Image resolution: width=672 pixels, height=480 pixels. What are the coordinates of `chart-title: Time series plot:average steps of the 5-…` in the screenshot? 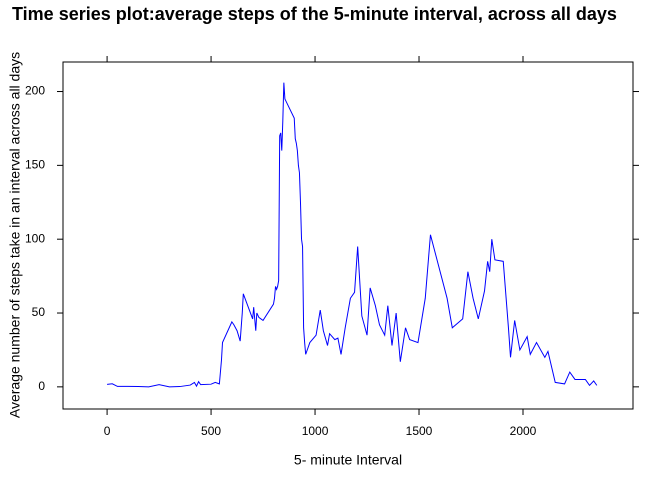 It's located at (314, 14).